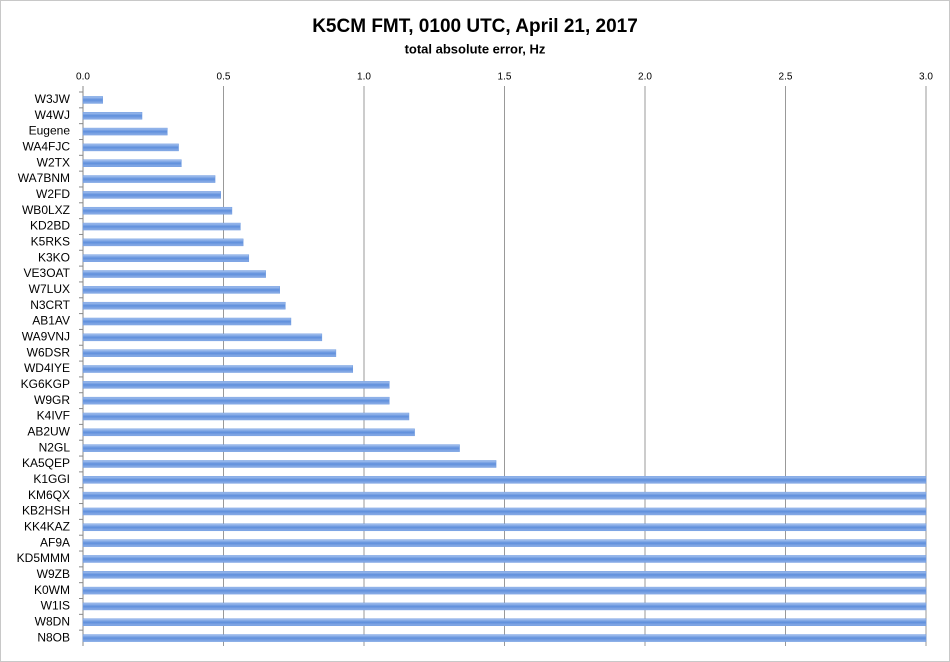 The width and height of the screenshot is (950, 662). What do you see at coordinates (364, 77) in the screenshot?
I see `x-tick-label: 1.0` at bounding box center [364, 77].